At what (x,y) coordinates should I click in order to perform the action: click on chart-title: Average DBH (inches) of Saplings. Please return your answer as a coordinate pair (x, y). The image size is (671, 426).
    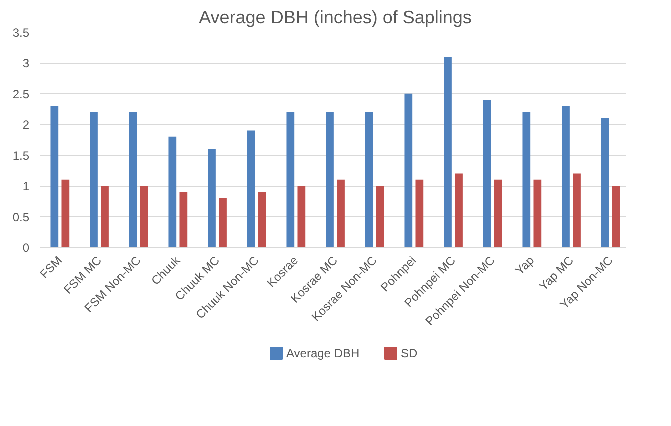
    Looking at the image, I should click on (335, 18).